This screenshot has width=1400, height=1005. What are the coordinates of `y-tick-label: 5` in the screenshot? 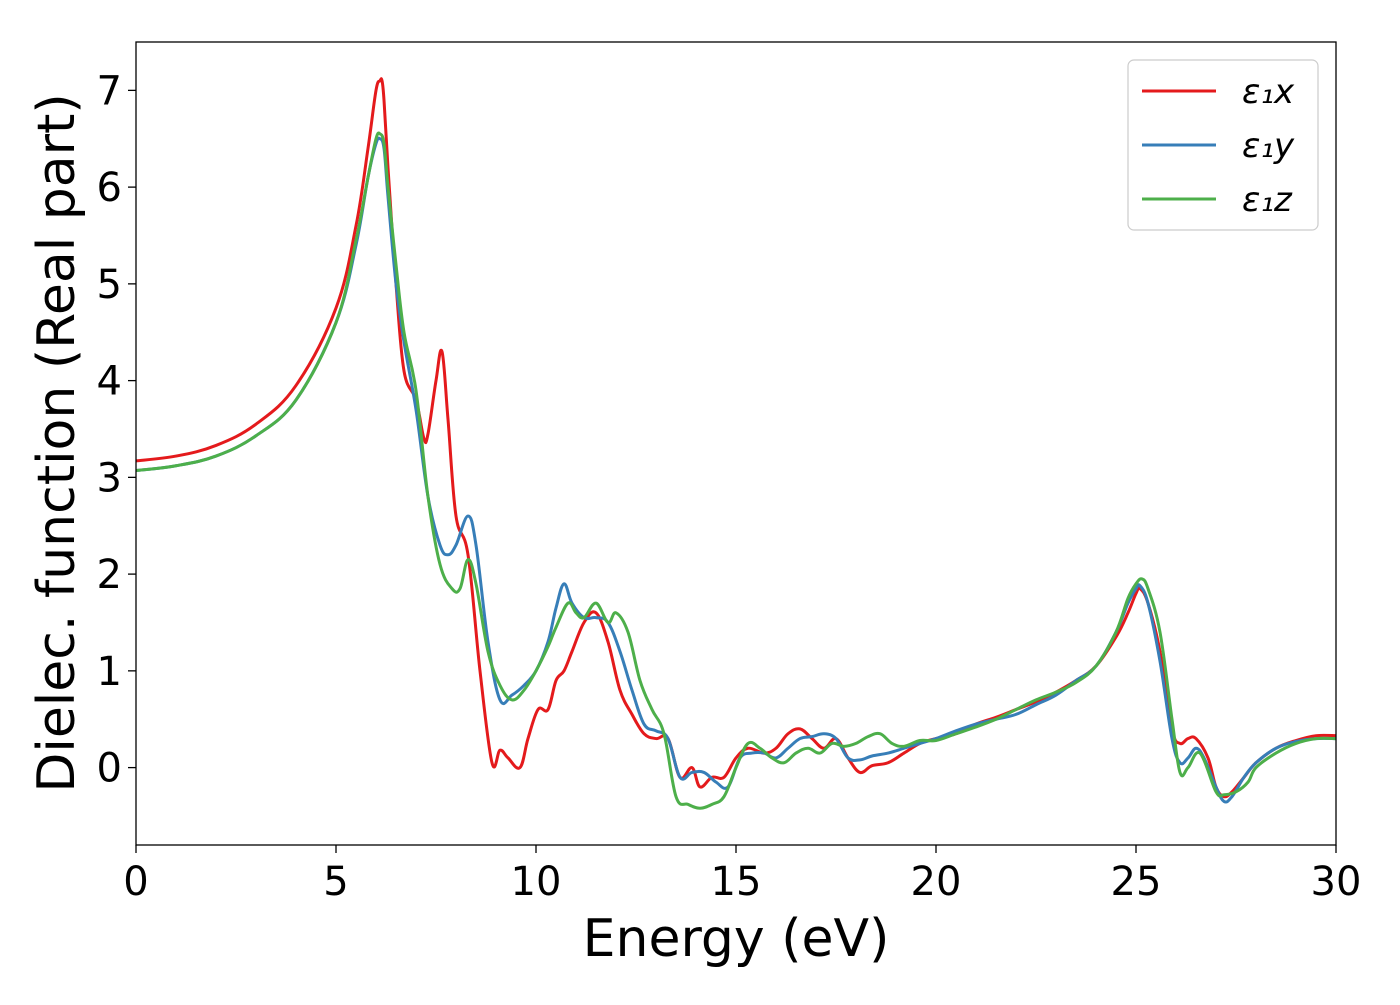 It's located at (109, 285).